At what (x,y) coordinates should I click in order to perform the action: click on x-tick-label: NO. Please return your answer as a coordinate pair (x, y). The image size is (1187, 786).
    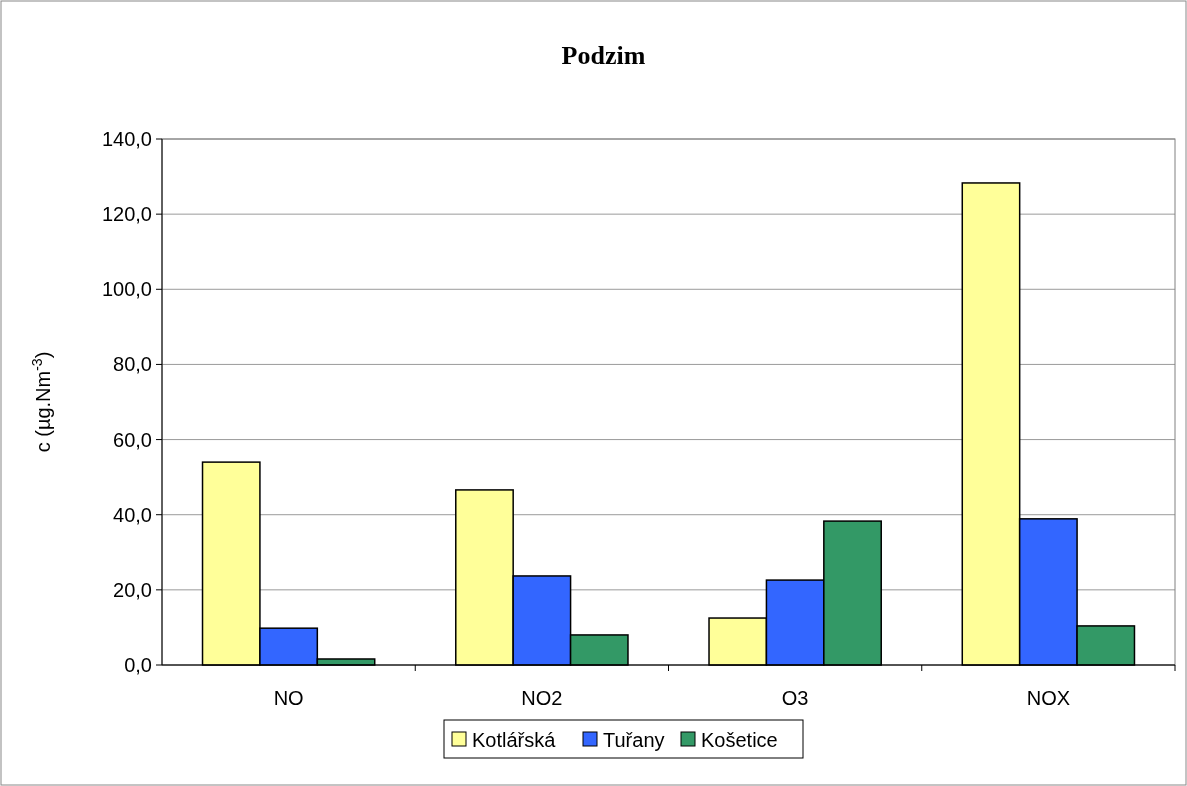
    Looking at the image, I should click on (288, 698).